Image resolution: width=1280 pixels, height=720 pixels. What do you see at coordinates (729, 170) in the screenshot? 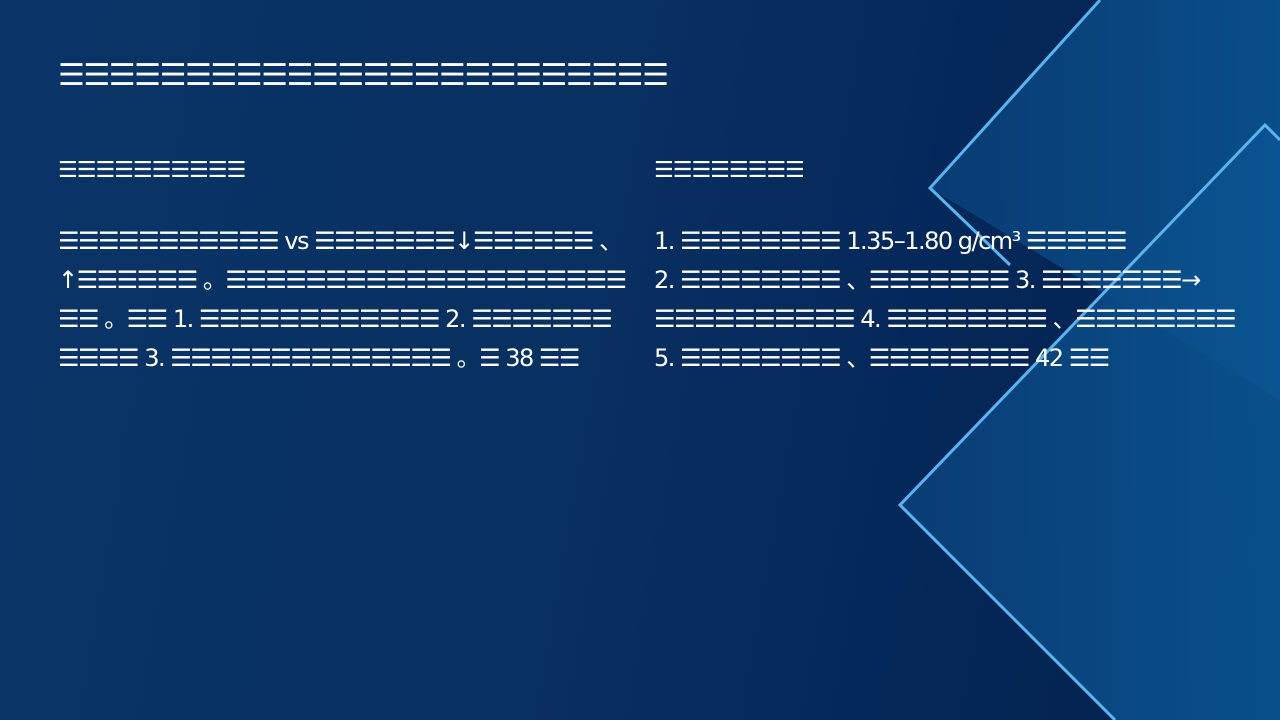
I see `right-heading: ☰☰☰☰☰☰☰☰` at bounding box center [729, 170].